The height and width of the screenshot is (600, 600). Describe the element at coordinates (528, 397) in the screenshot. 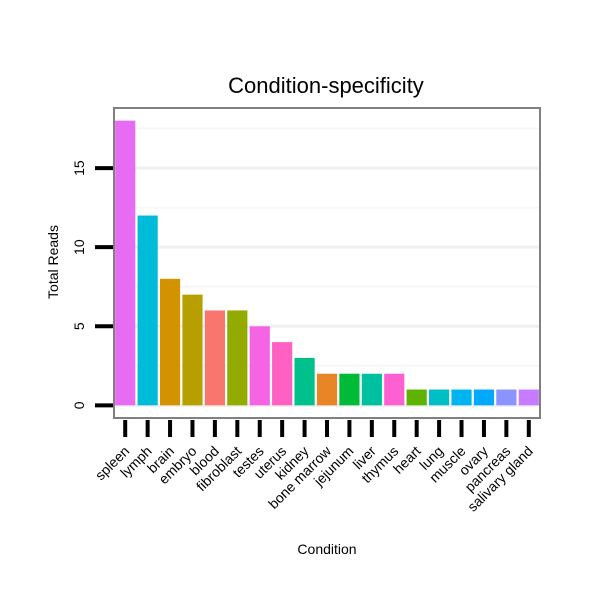

I see `bar-salivary-gland` at that location.